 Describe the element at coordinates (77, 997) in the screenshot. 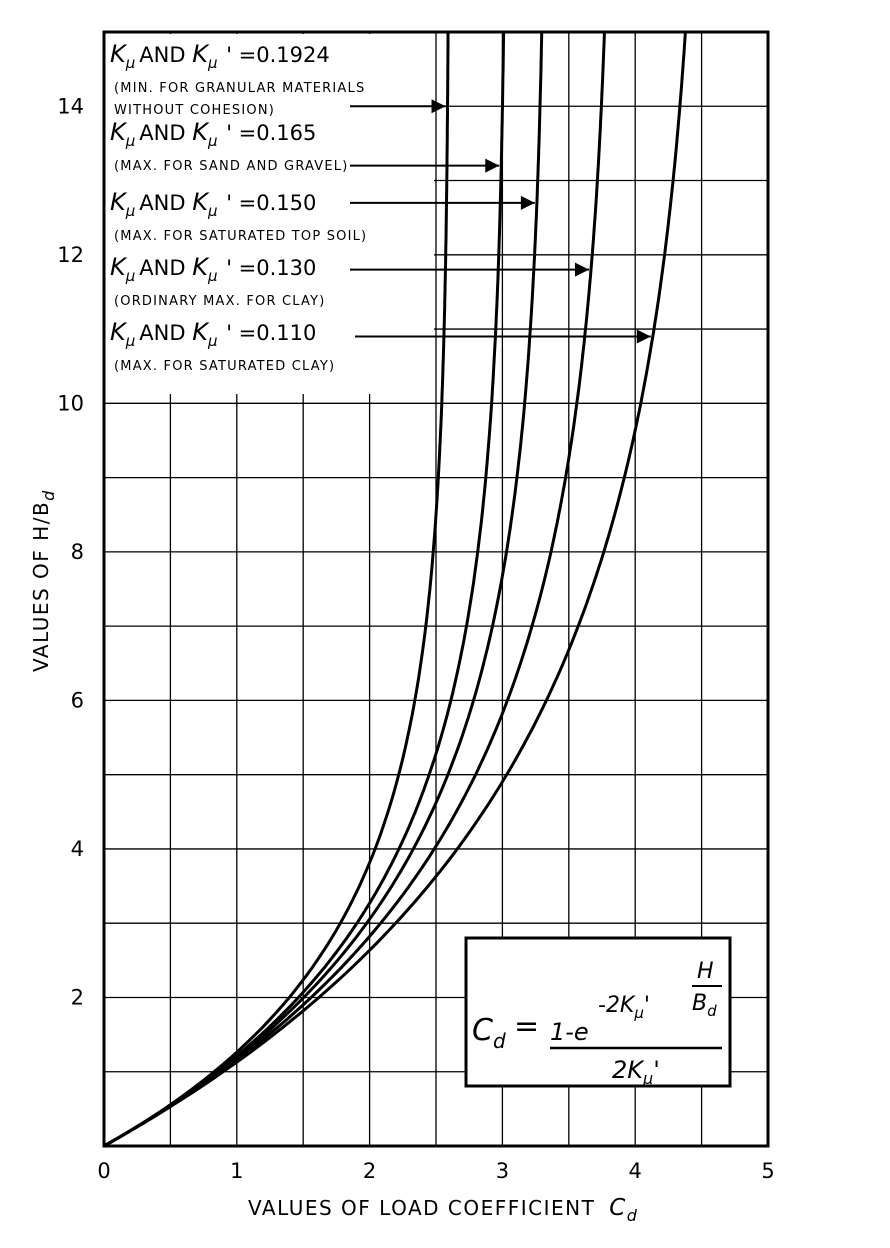

I see `y-tick-label: 2` at that location.